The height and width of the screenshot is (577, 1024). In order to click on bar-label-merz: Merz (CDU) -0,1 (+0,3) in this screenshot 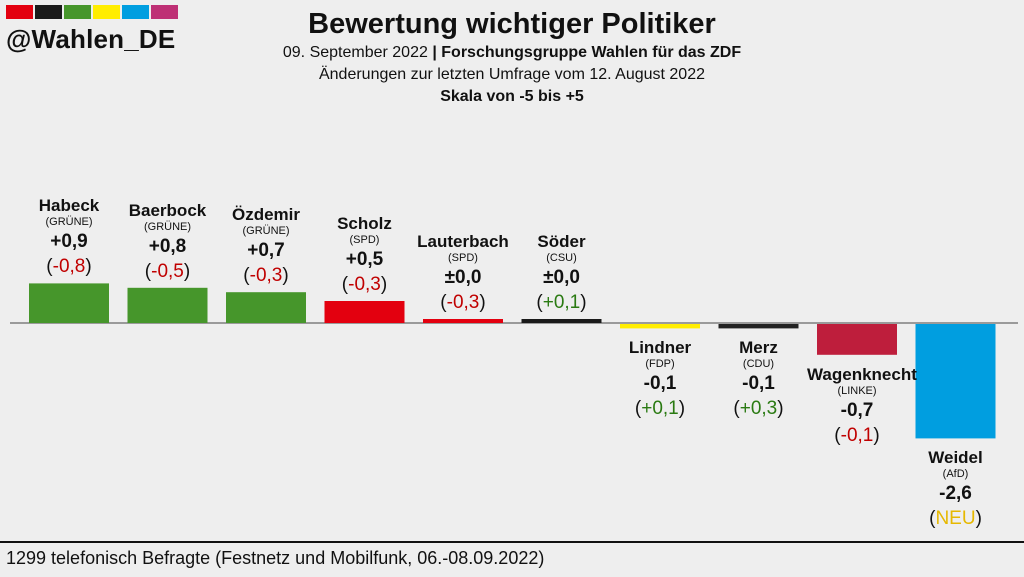, I will do `click(759, 379)`.